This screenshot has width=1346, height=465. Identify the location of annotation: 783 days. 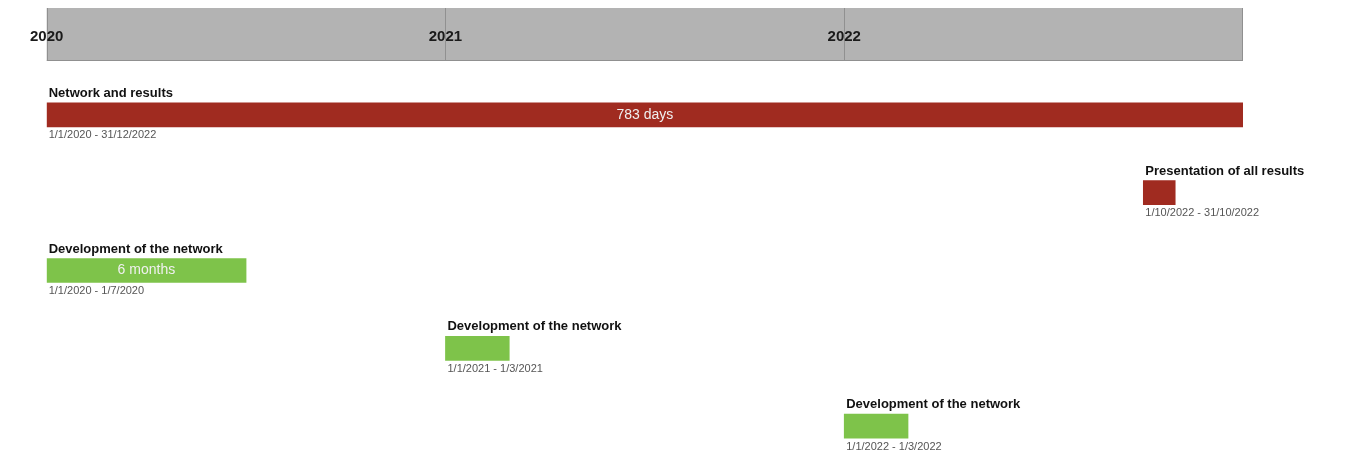
(645, 113).